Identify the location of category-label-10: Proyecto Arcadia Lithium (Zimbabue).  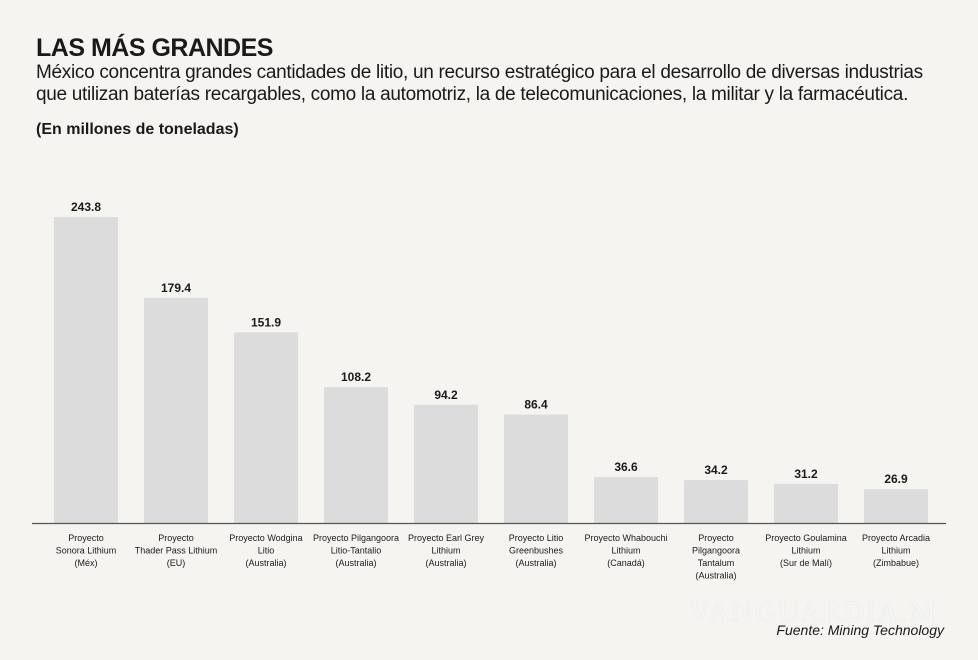
(896, 550).